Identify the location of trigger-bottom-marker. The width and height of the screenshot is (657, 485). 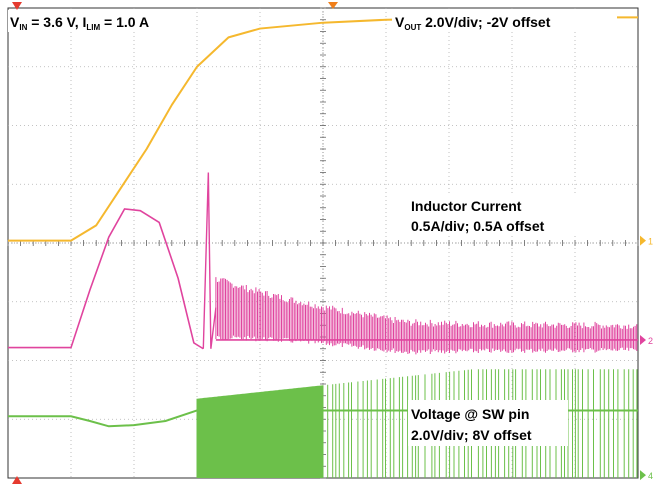
(17, 480).